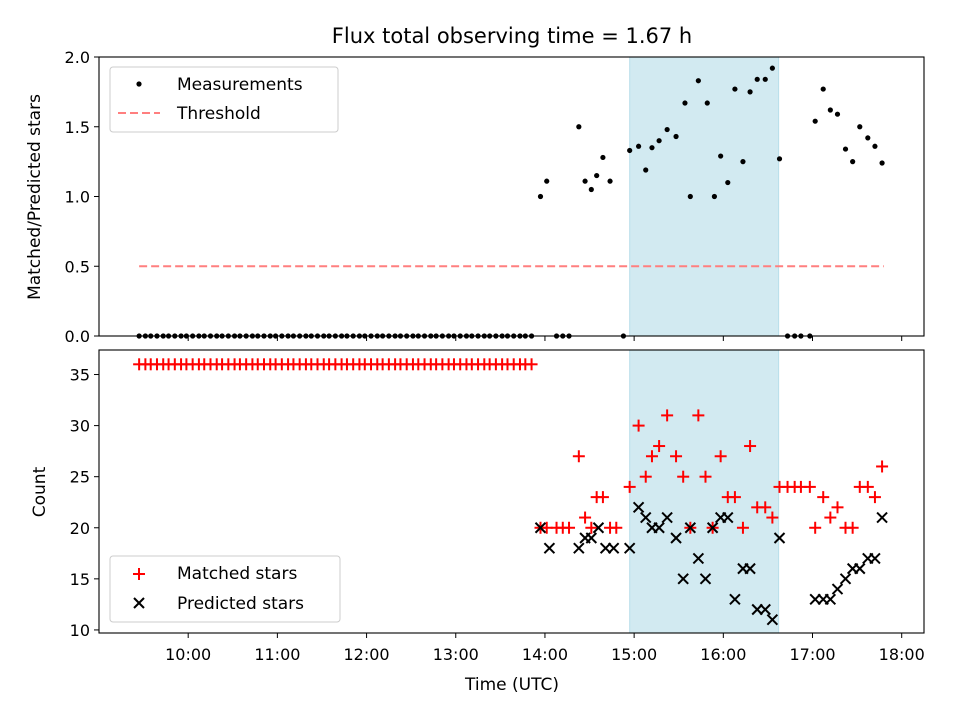  Describe the element at coordinates (139, 603) in the screenshot. I see `legend-predicted-marker` at that location.